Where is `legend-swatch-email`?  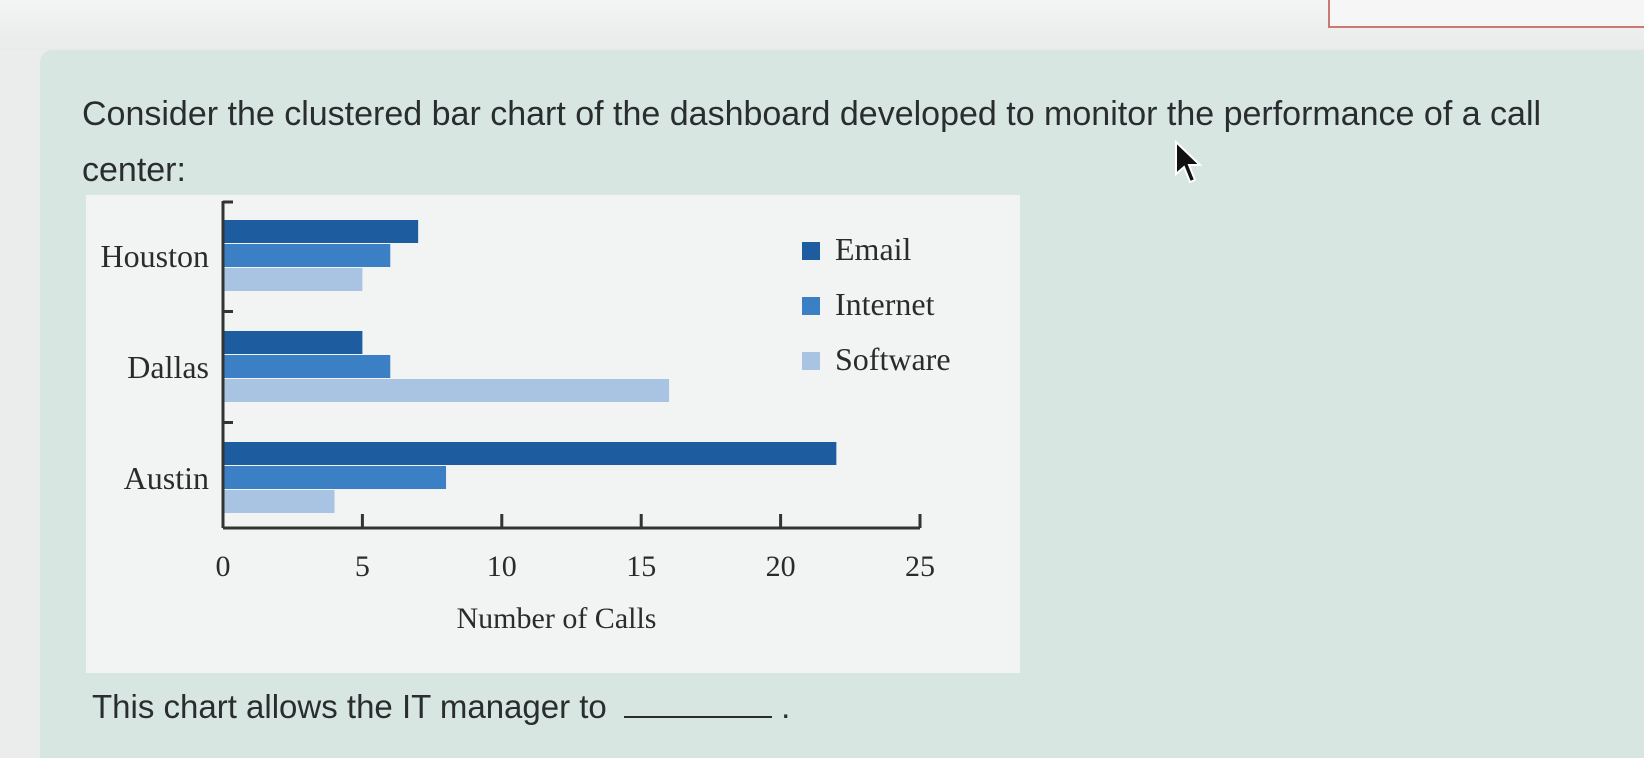
legend-swatch-email is located at coordinates (811, 251).